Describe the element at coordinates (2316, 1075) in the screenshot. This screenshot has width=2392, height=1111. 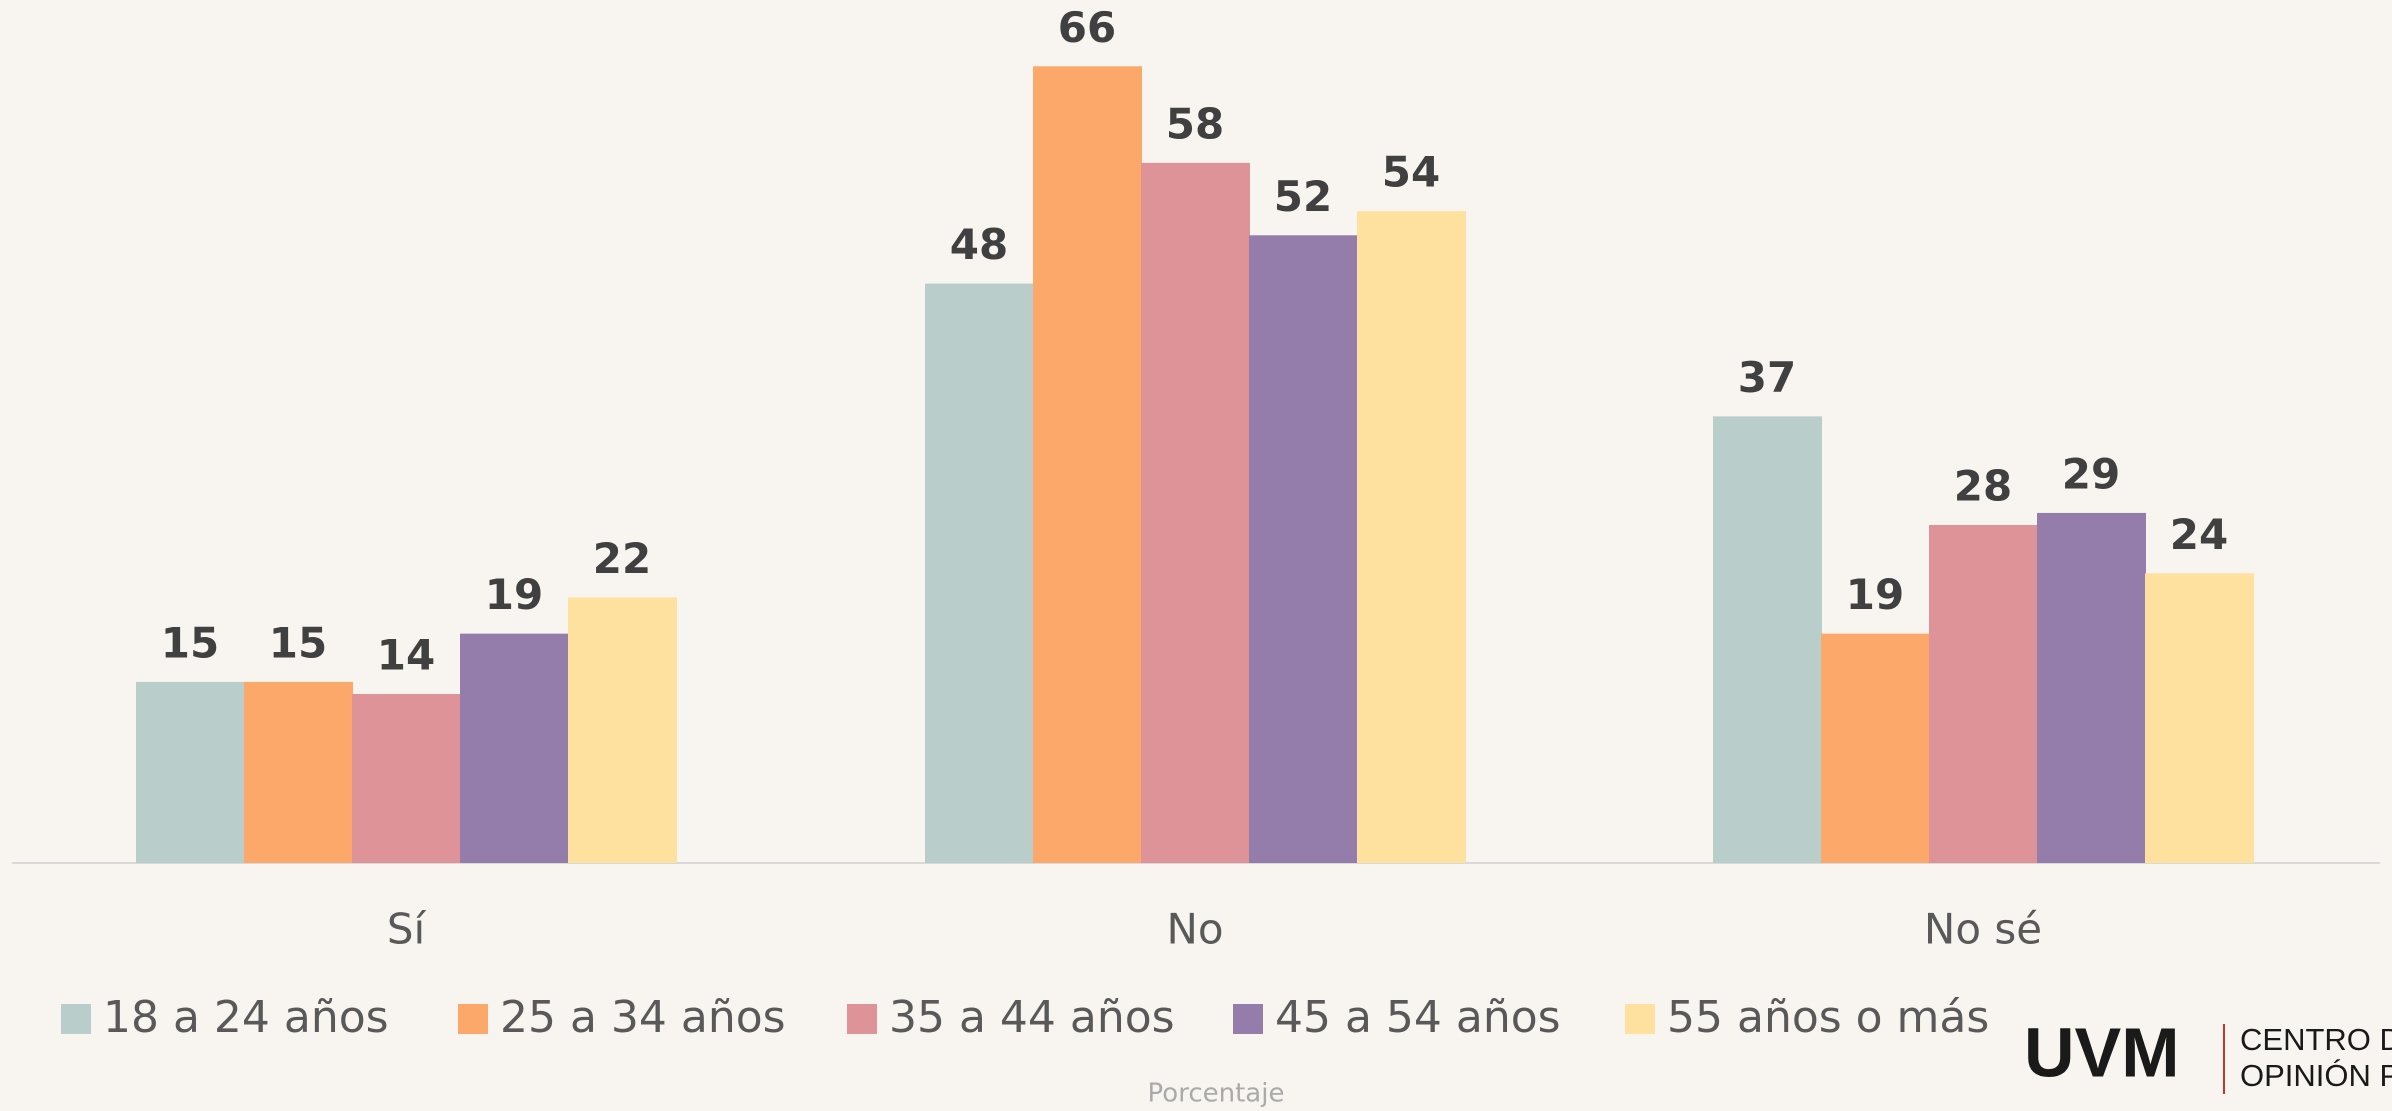
I see `logo-line: OPINIÓN PÚ` at that location.